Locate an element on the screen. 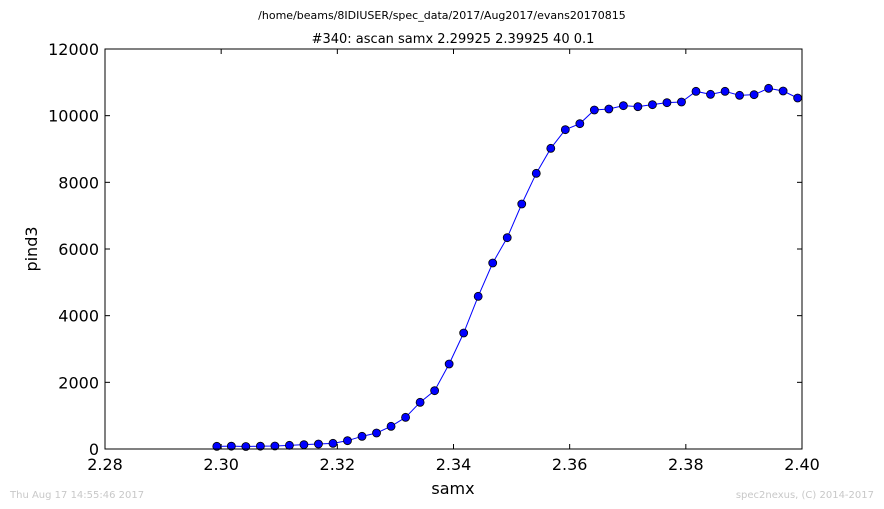 This screenshot has width=884, height=509. footer-credit: spec2nexus, (C) 2014-2017 is located at coordinates (804, 495).